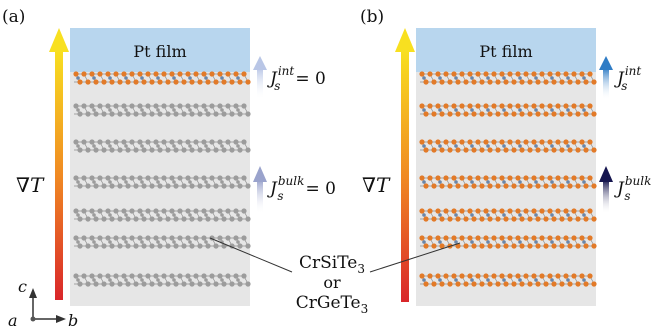 This screenshot has height=333, width=659. What do you see at coordinates (332, 282) in the screenshot?
I see `material-line-2: or` at bounding box center [332, 282].